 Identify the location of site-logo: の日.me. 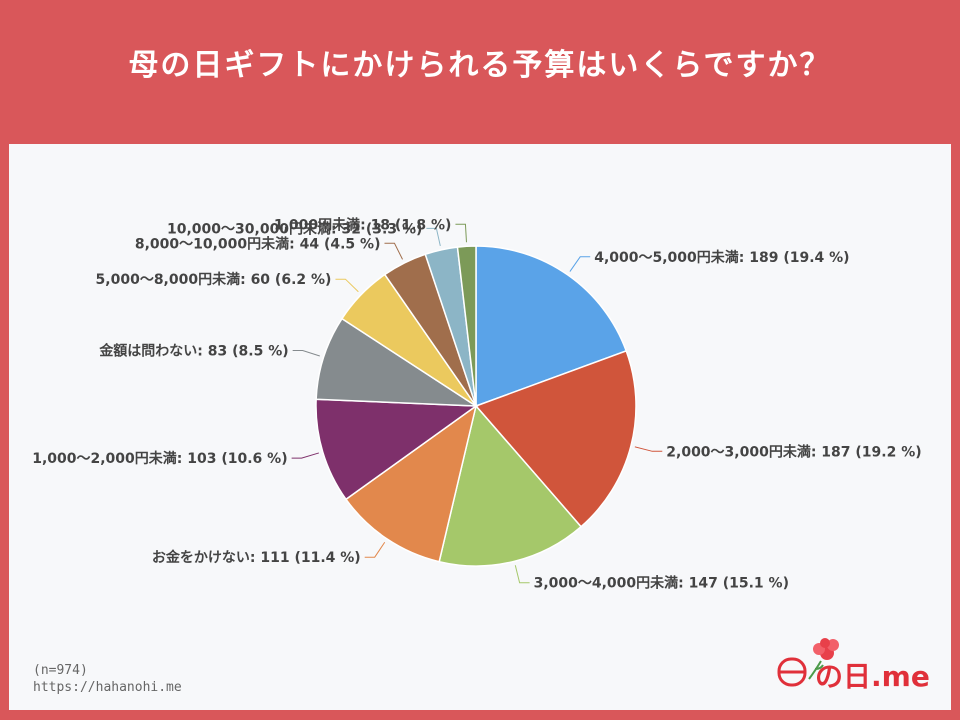
(857, 665).